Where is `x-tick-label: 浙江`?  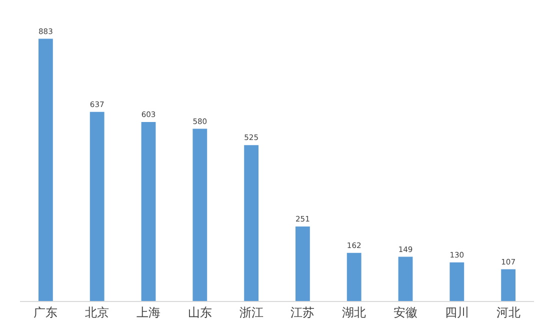
x-tick-label: 浙江 is located at coordinates (251, 312).